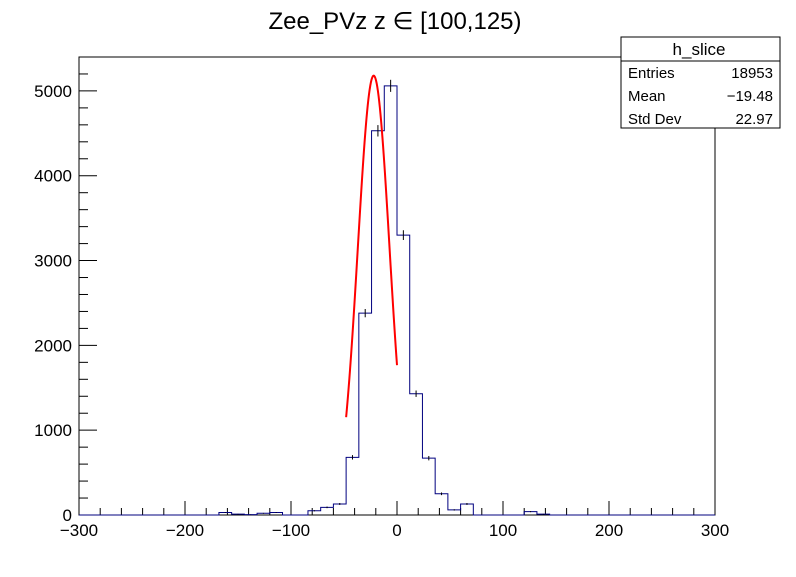 Image resolution: width=796 pixels, height=577 pixels. What do you see at coordinates (53, 430) in the screenshot?
I see `y-tick-label: 1000` at bounding box center [53, 430].